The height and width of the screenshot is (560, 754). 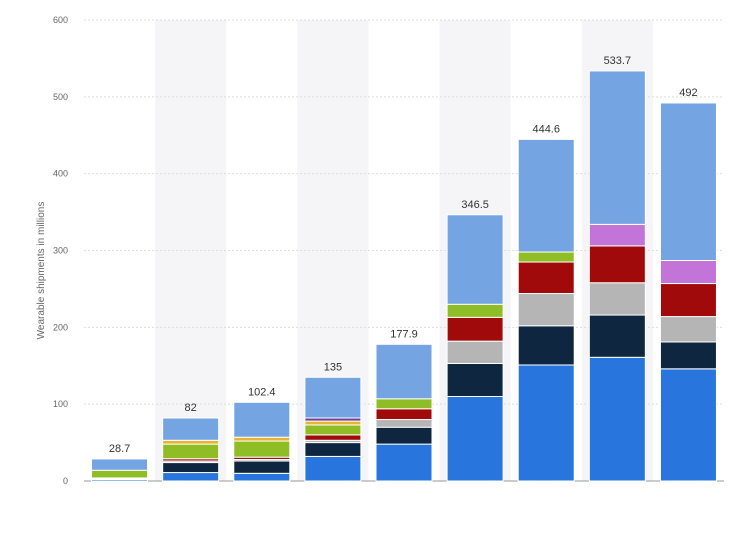 I want to click on bar-total-label: 28.7, so click(x=119, y=449).